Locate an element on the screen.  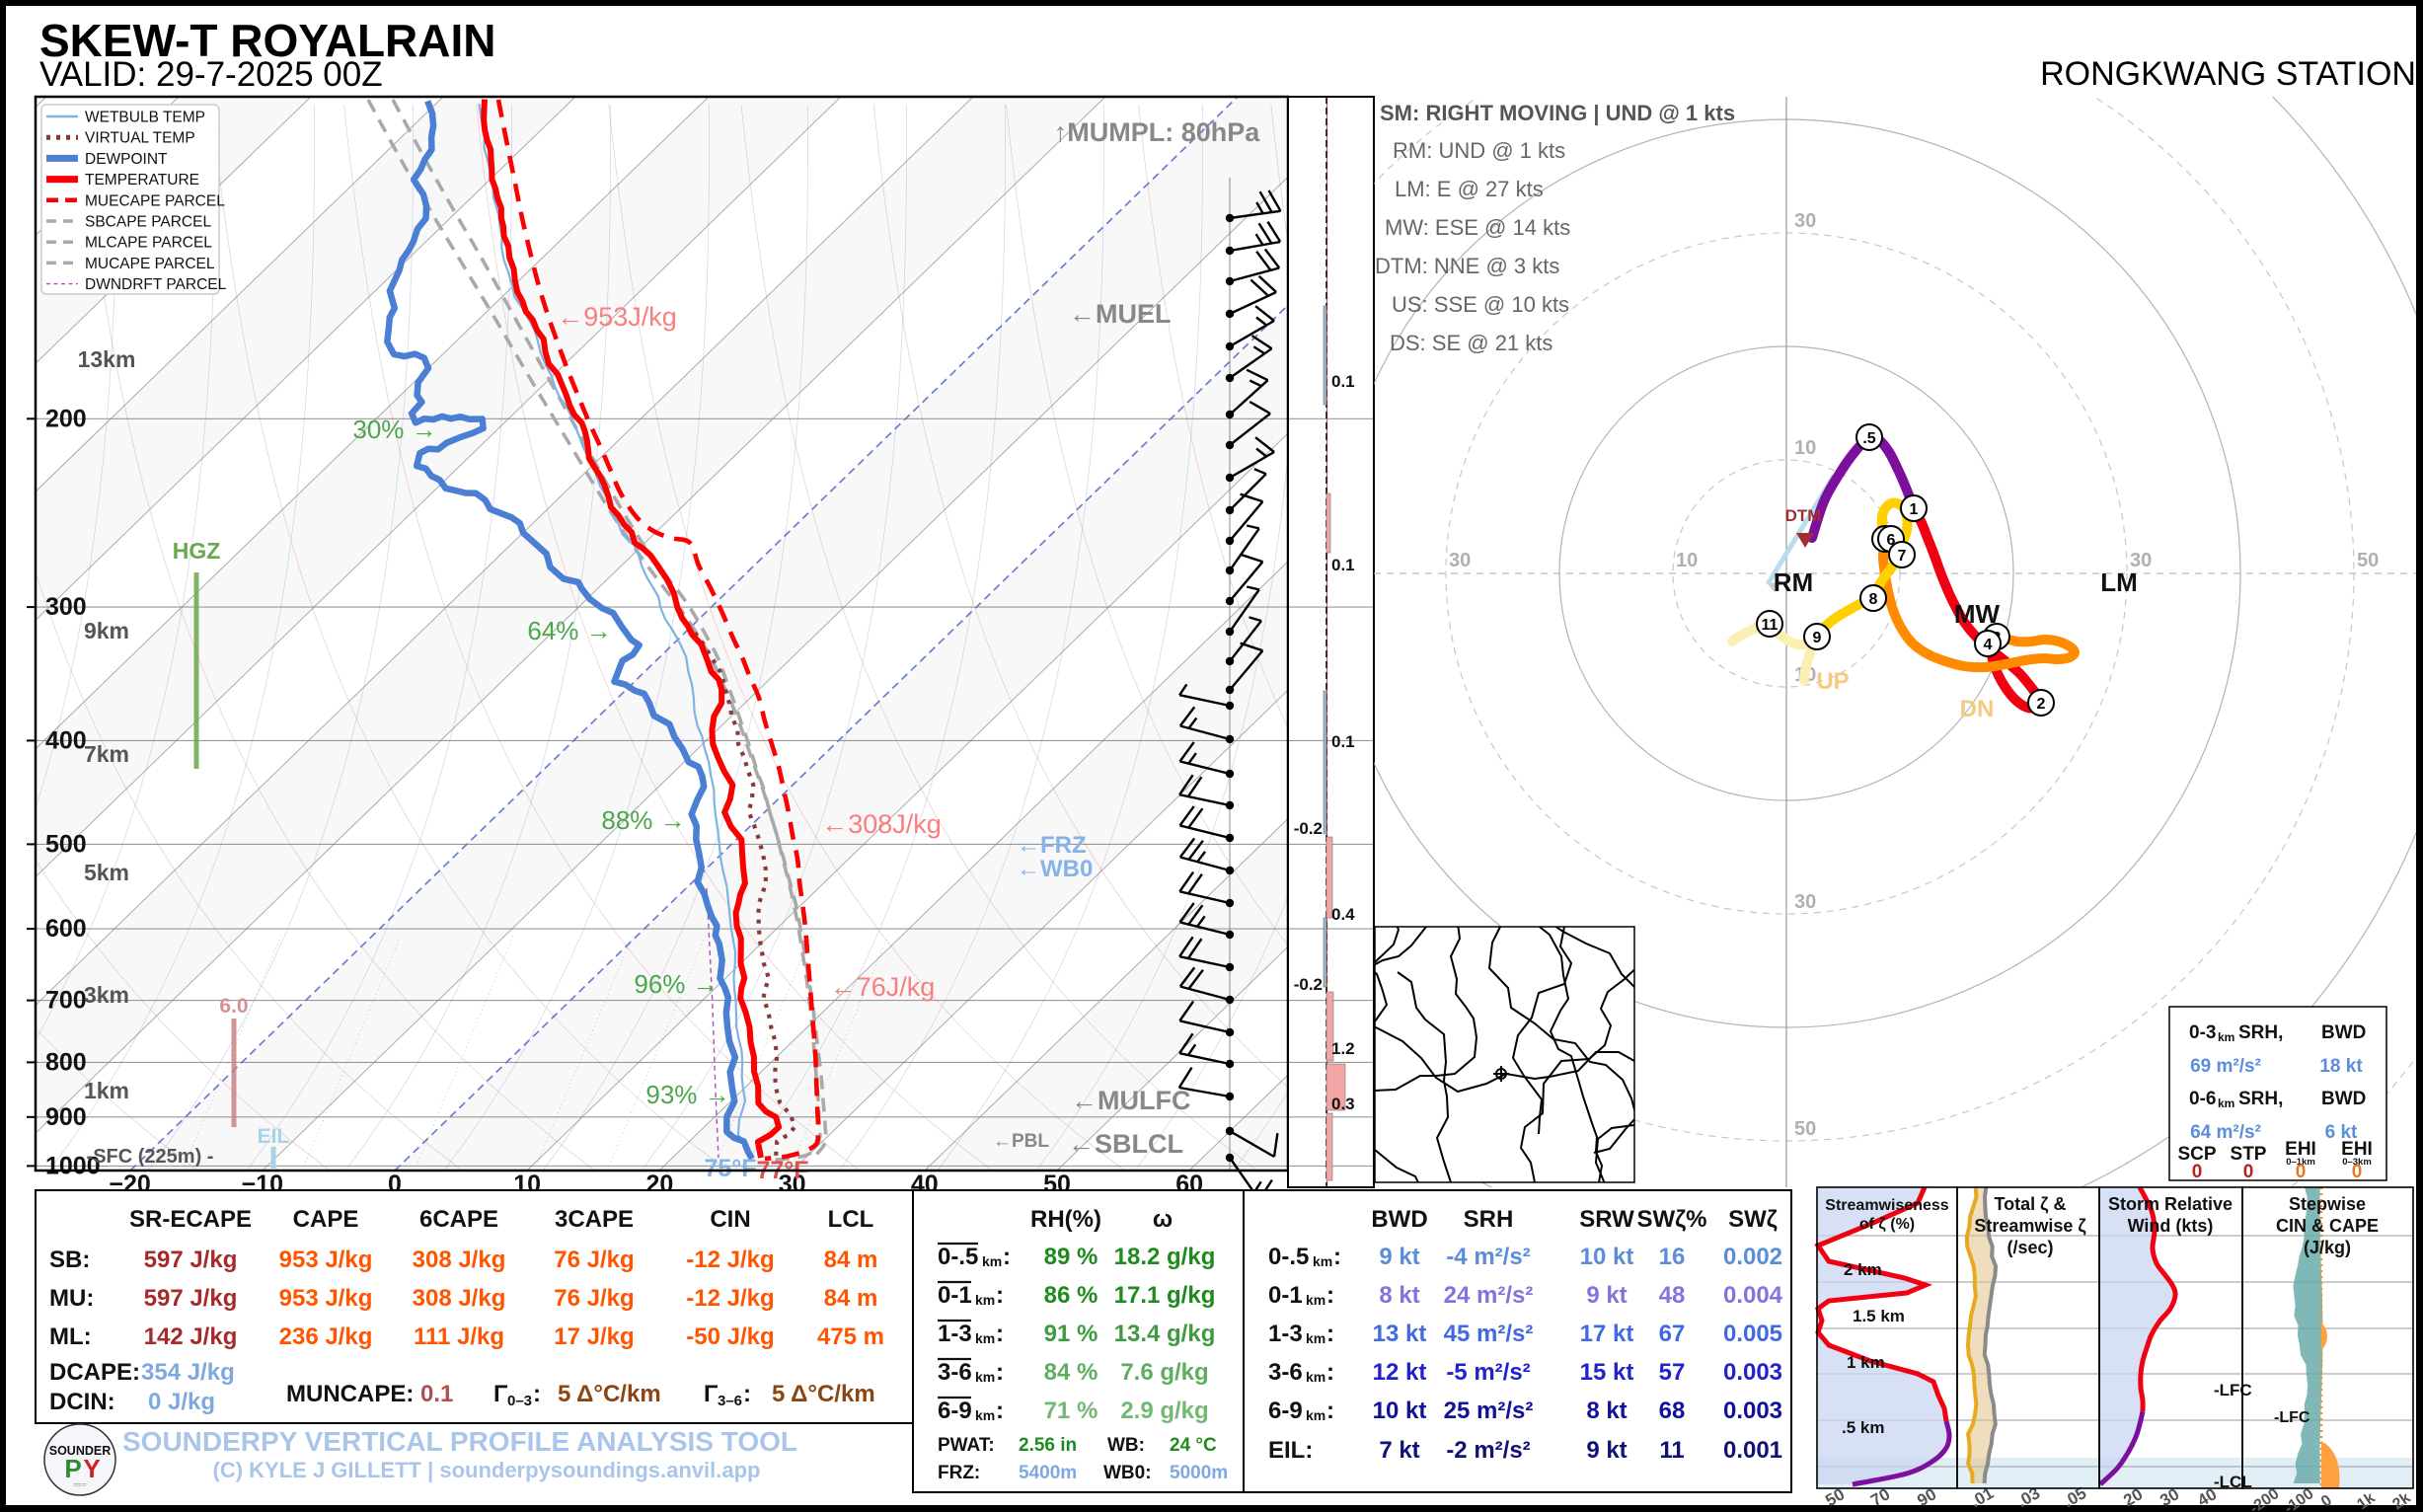
svg-text: CIN & CAPE is located at coordinates (2328, 1226).